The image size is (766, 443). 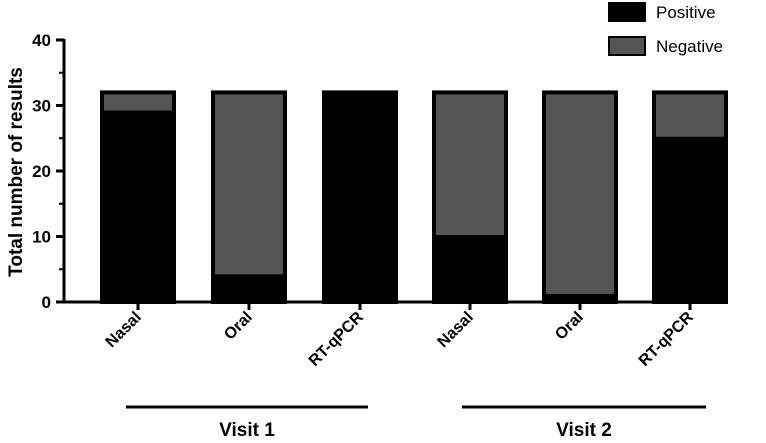 What do you see at coordinates (16, 172) in the screenshot?
I see `y-axis-title: Total number of results` at bounding box center [16, 172].